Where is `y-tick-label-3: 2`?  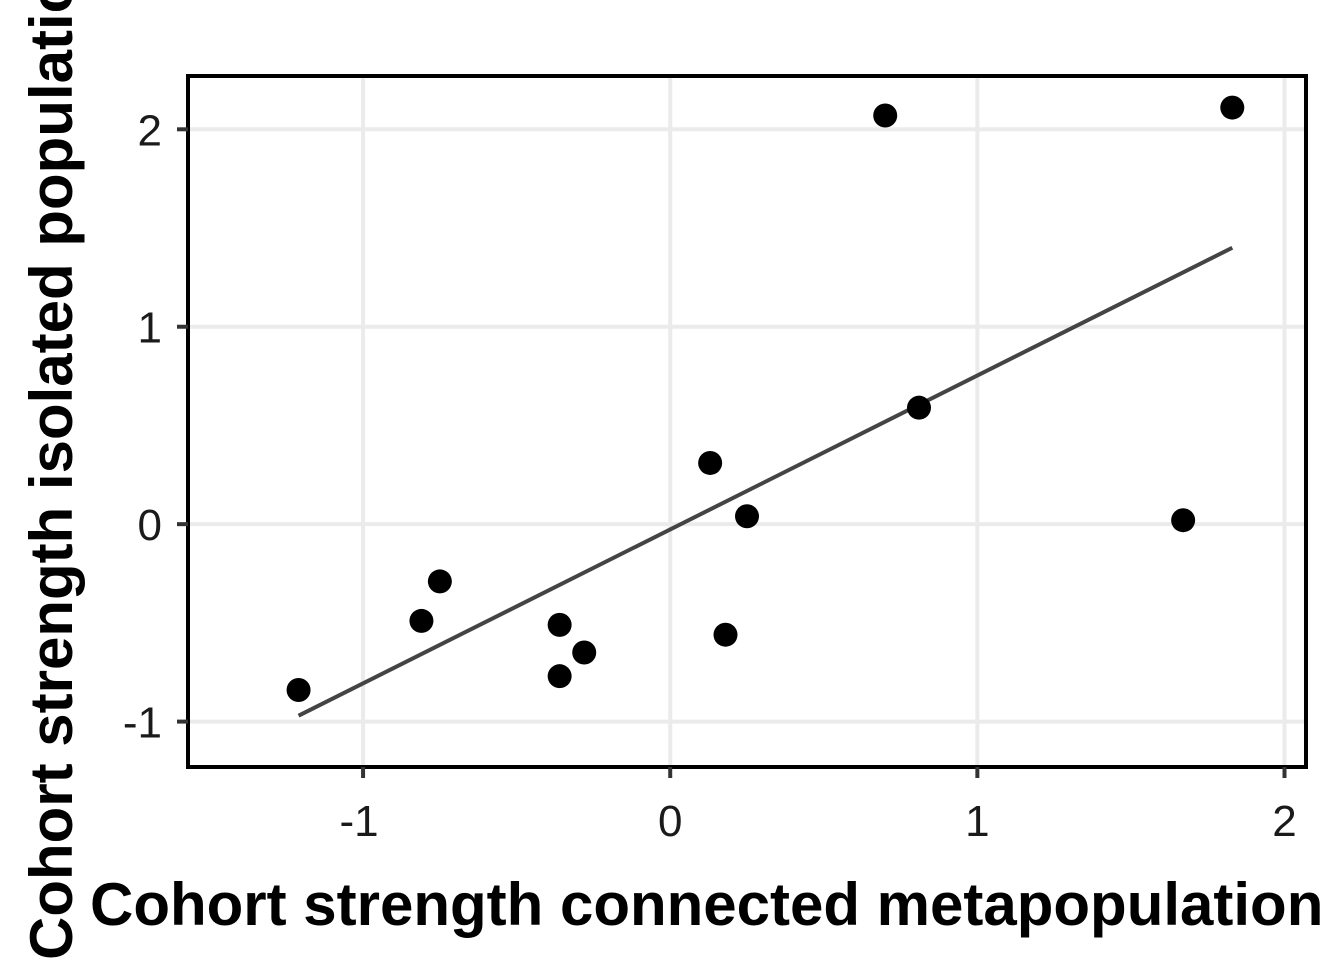
y-tick-label-3: 2 is located at coordinates (150, 130).